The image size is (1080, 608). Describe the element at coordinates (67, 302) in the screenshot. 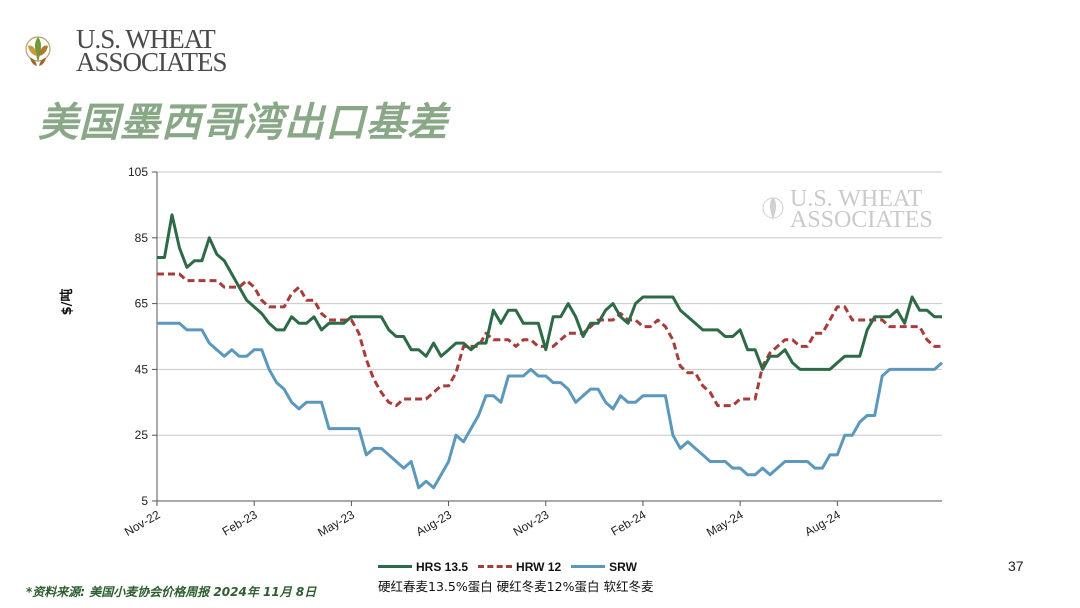

I see `y-axis-label: $/吨` at that location.